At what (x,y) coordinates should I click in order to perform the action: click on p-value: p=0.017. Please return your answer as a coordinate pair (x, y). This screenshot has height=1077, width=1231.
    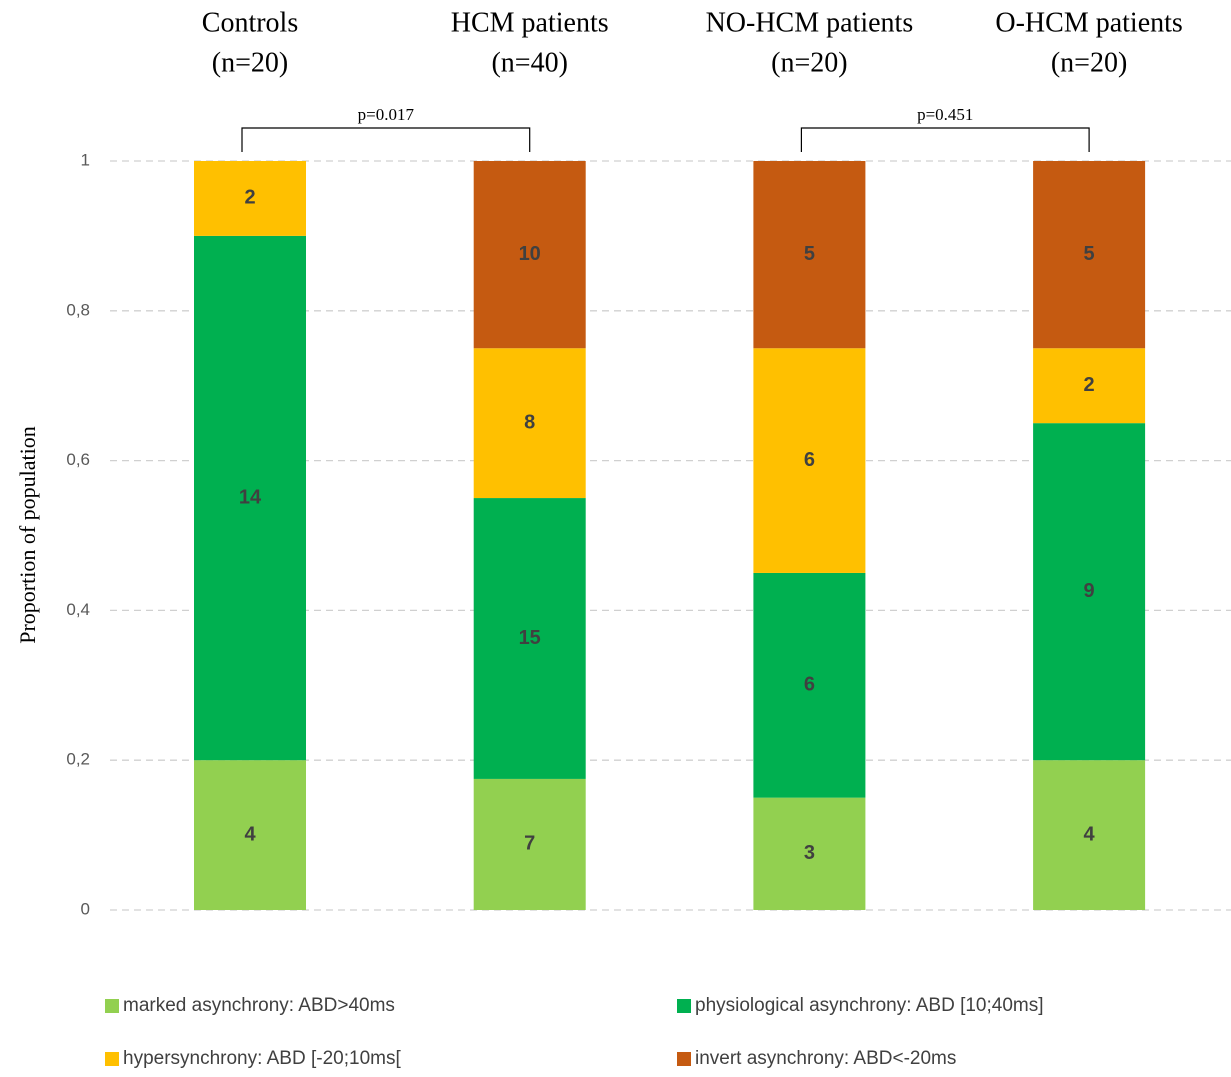
    Looking at the image, I should click on (386, 114).